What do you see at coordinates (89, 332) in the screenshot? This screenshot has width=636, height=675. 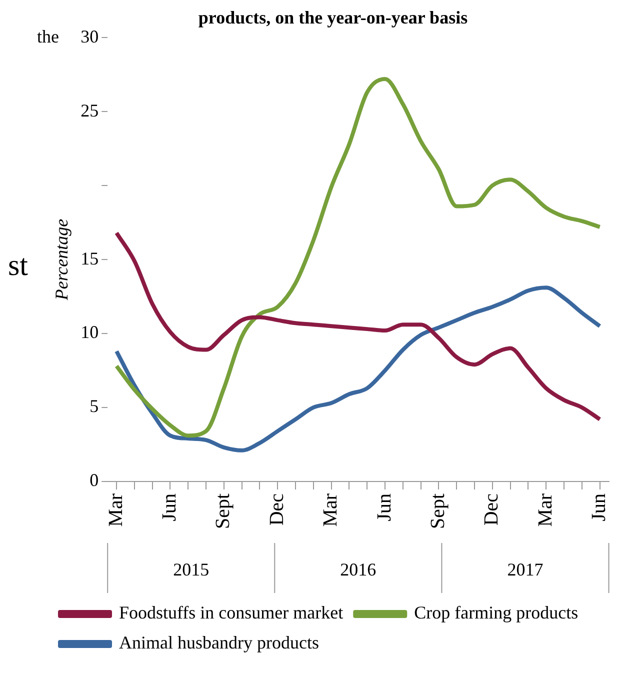 I see `y-tick-label: 10` at bounding box center [89, 332].